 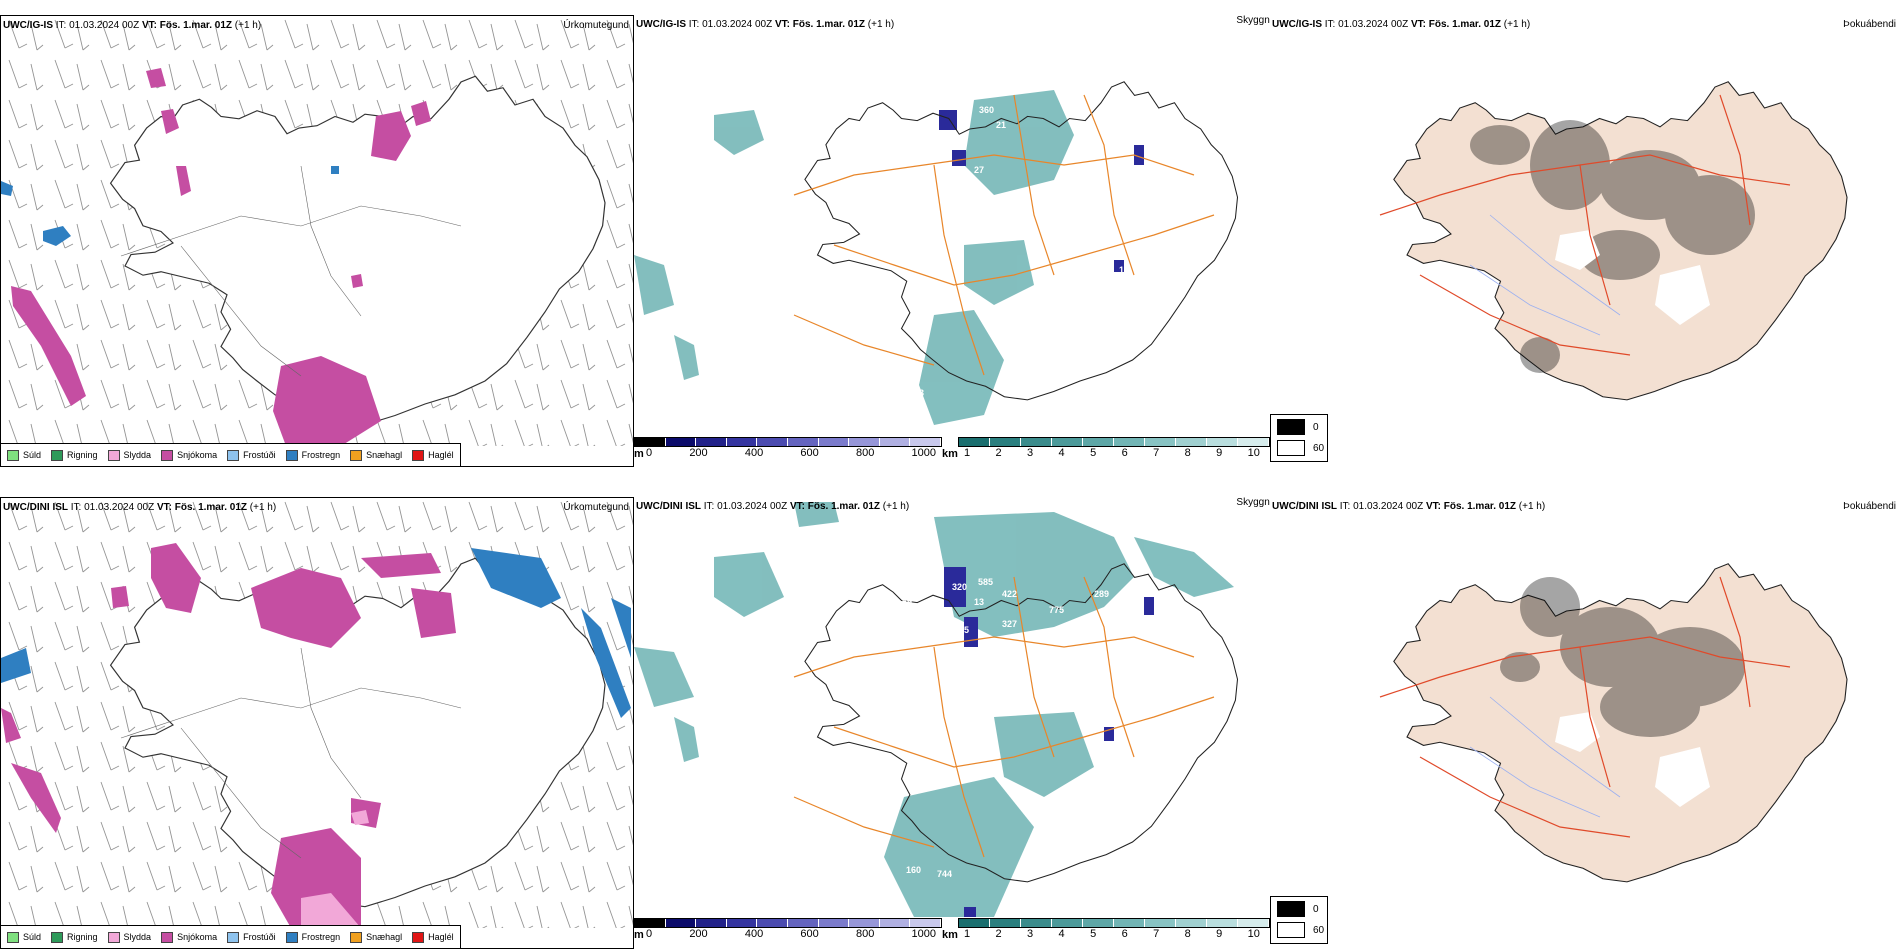 I want to click on sleet-areas, so click(x=335, y=869).